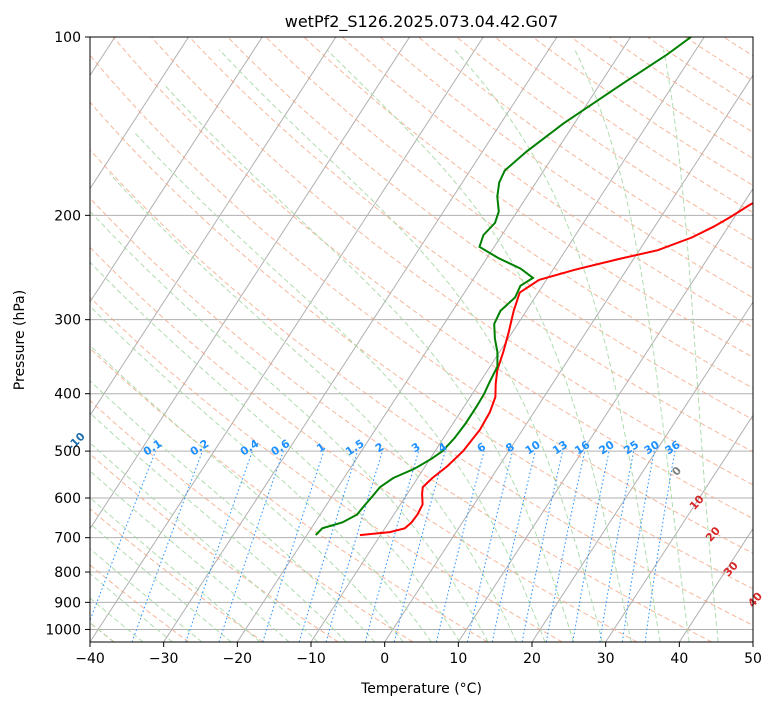 This screenshot has width=775, height=708. I want to click on x-tick-label: −30, so click(164, 659).